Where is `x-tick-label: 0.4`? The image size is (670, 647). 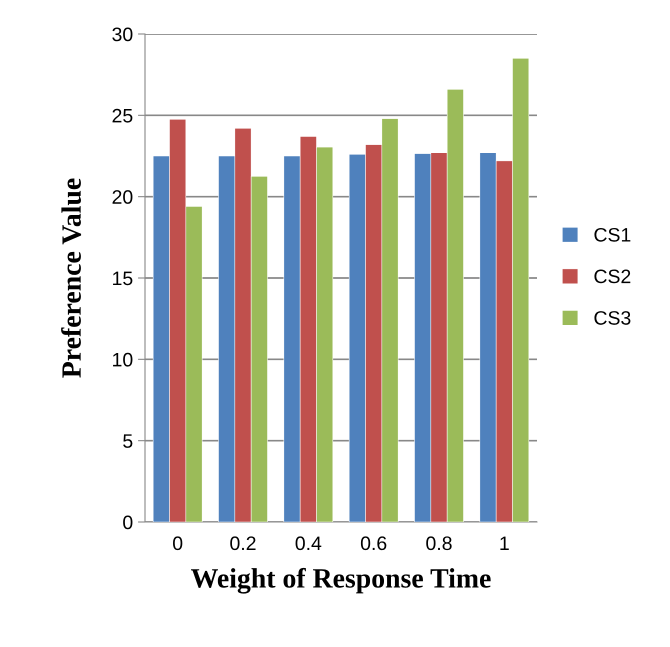 x-tick-label: 0.4 is located at coordinates (309, 543).